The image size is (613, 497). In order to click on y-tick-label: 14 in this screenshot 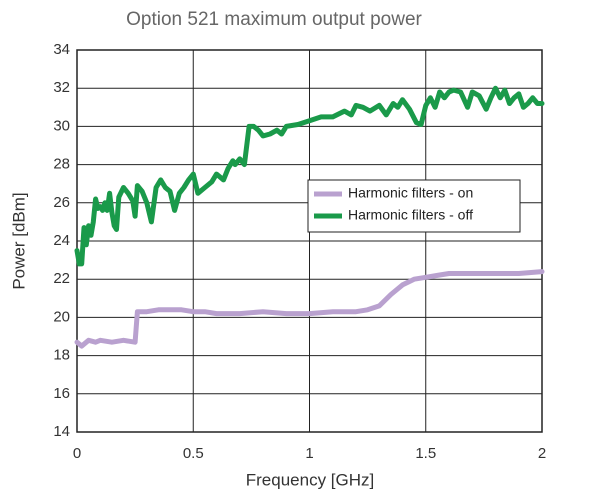, I will do `click(61, 431)`.